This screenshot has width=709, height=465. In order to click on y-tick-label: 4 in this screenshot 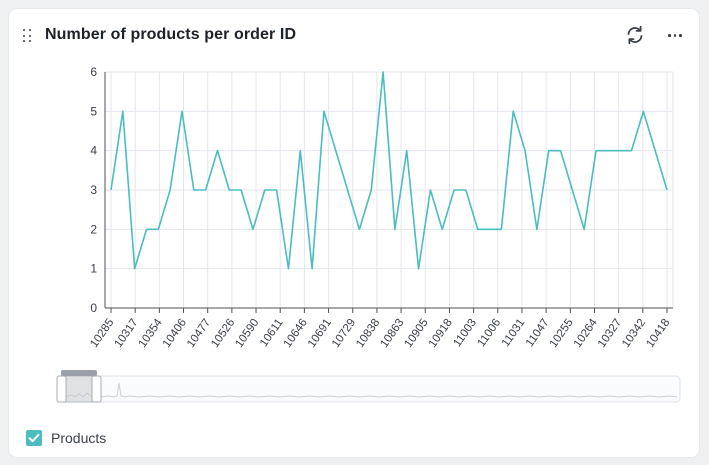, I will do `click(93, 151)`.